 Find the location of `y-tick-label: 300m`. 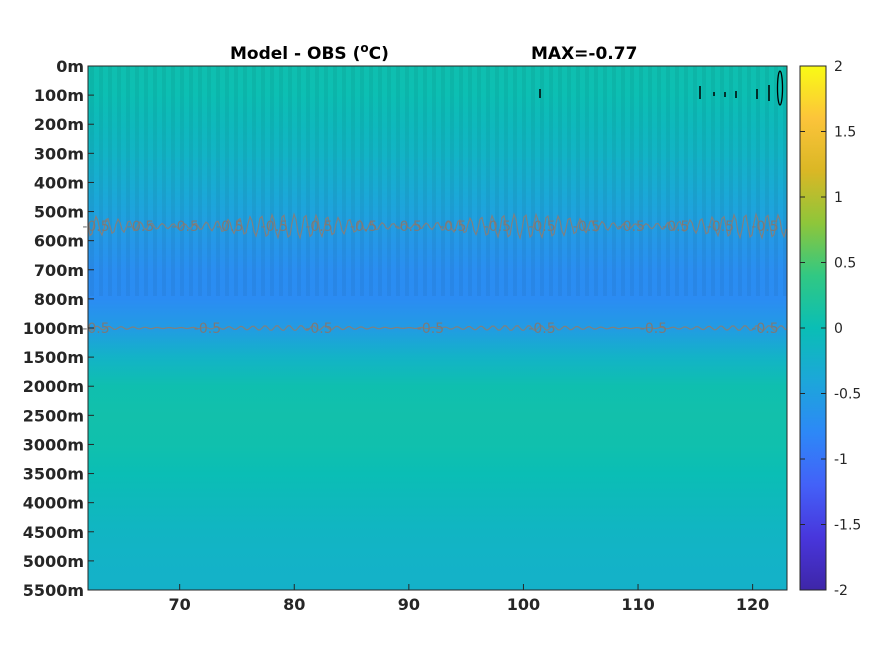

y-tick-label: 300m is located at coordinates (59, 153).